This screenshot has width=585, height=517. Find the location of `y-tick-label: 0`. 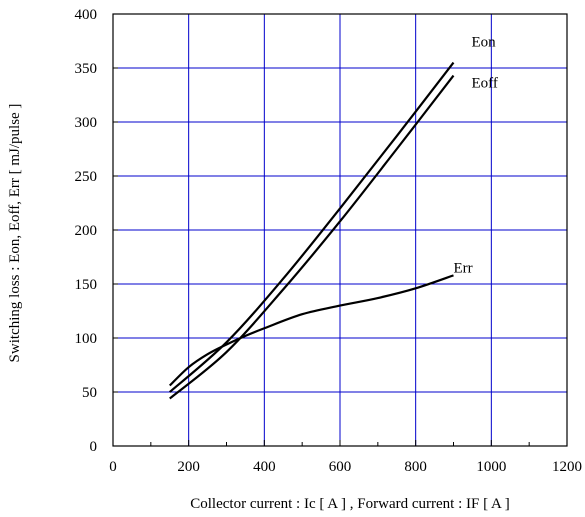

y-tick-label: 0 is located at coordinates (94, 447).